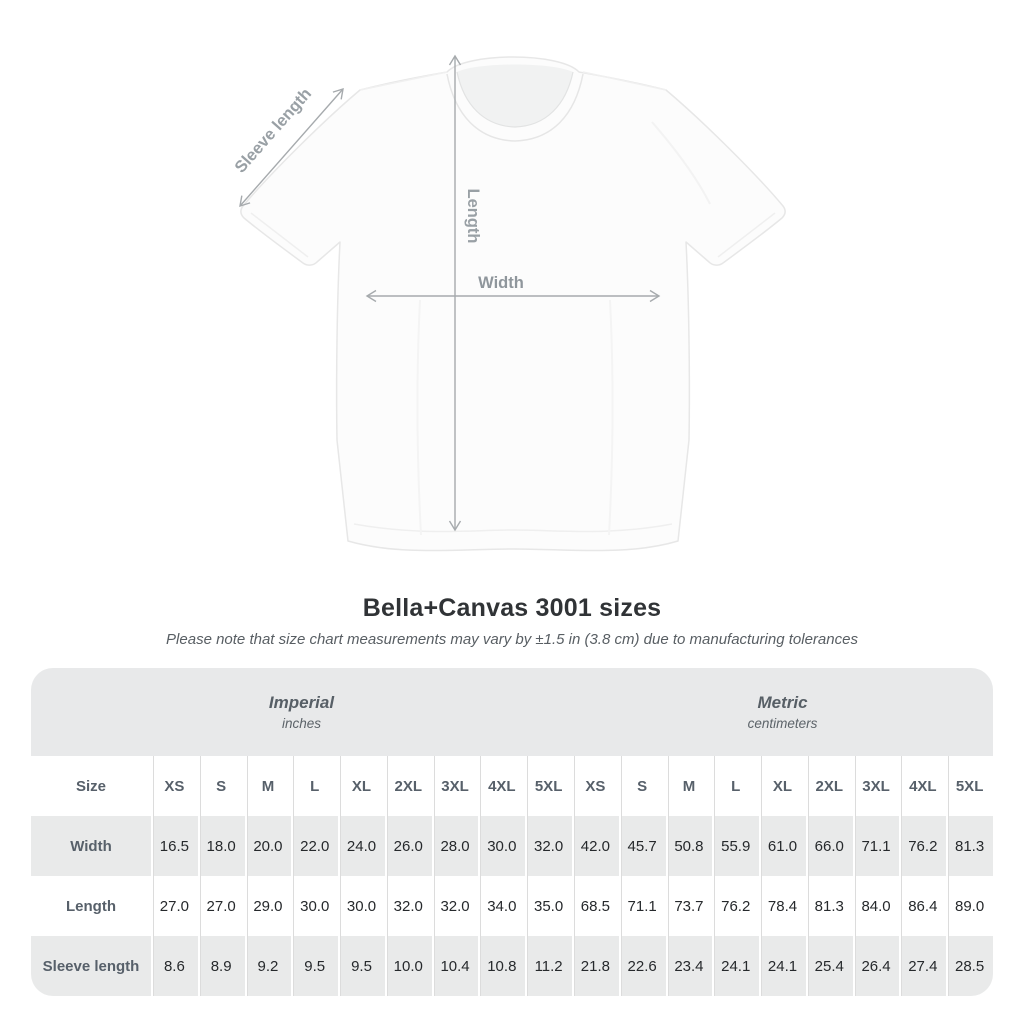  Describe the element at coordinates (782, 702) in the screenshot. I see `unit-group-title: Metric` at that location.